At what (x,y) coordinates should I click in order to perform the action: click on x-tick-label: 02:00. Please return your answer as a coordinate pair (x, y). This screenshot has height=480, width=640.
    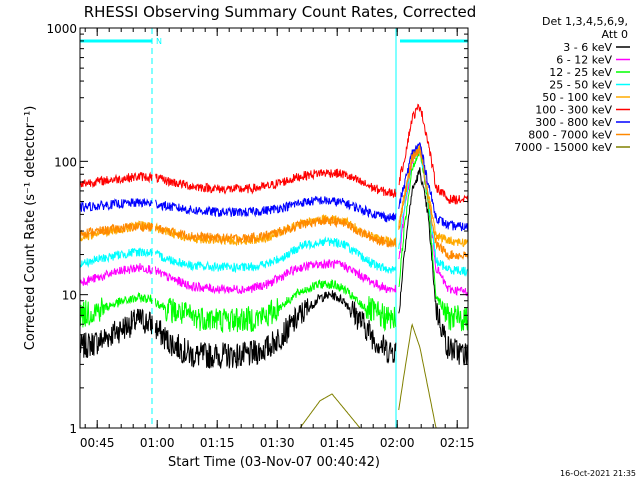
    Looking at the image, I should click on (397, 443).